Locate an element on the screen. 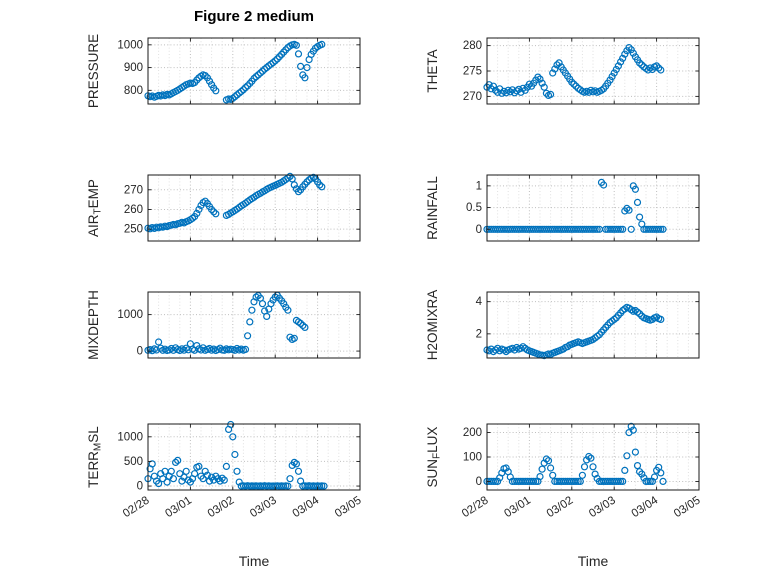 This screenshot has width=778, height=583. y-tick-label: 1 is located at coordinates (479, 186).